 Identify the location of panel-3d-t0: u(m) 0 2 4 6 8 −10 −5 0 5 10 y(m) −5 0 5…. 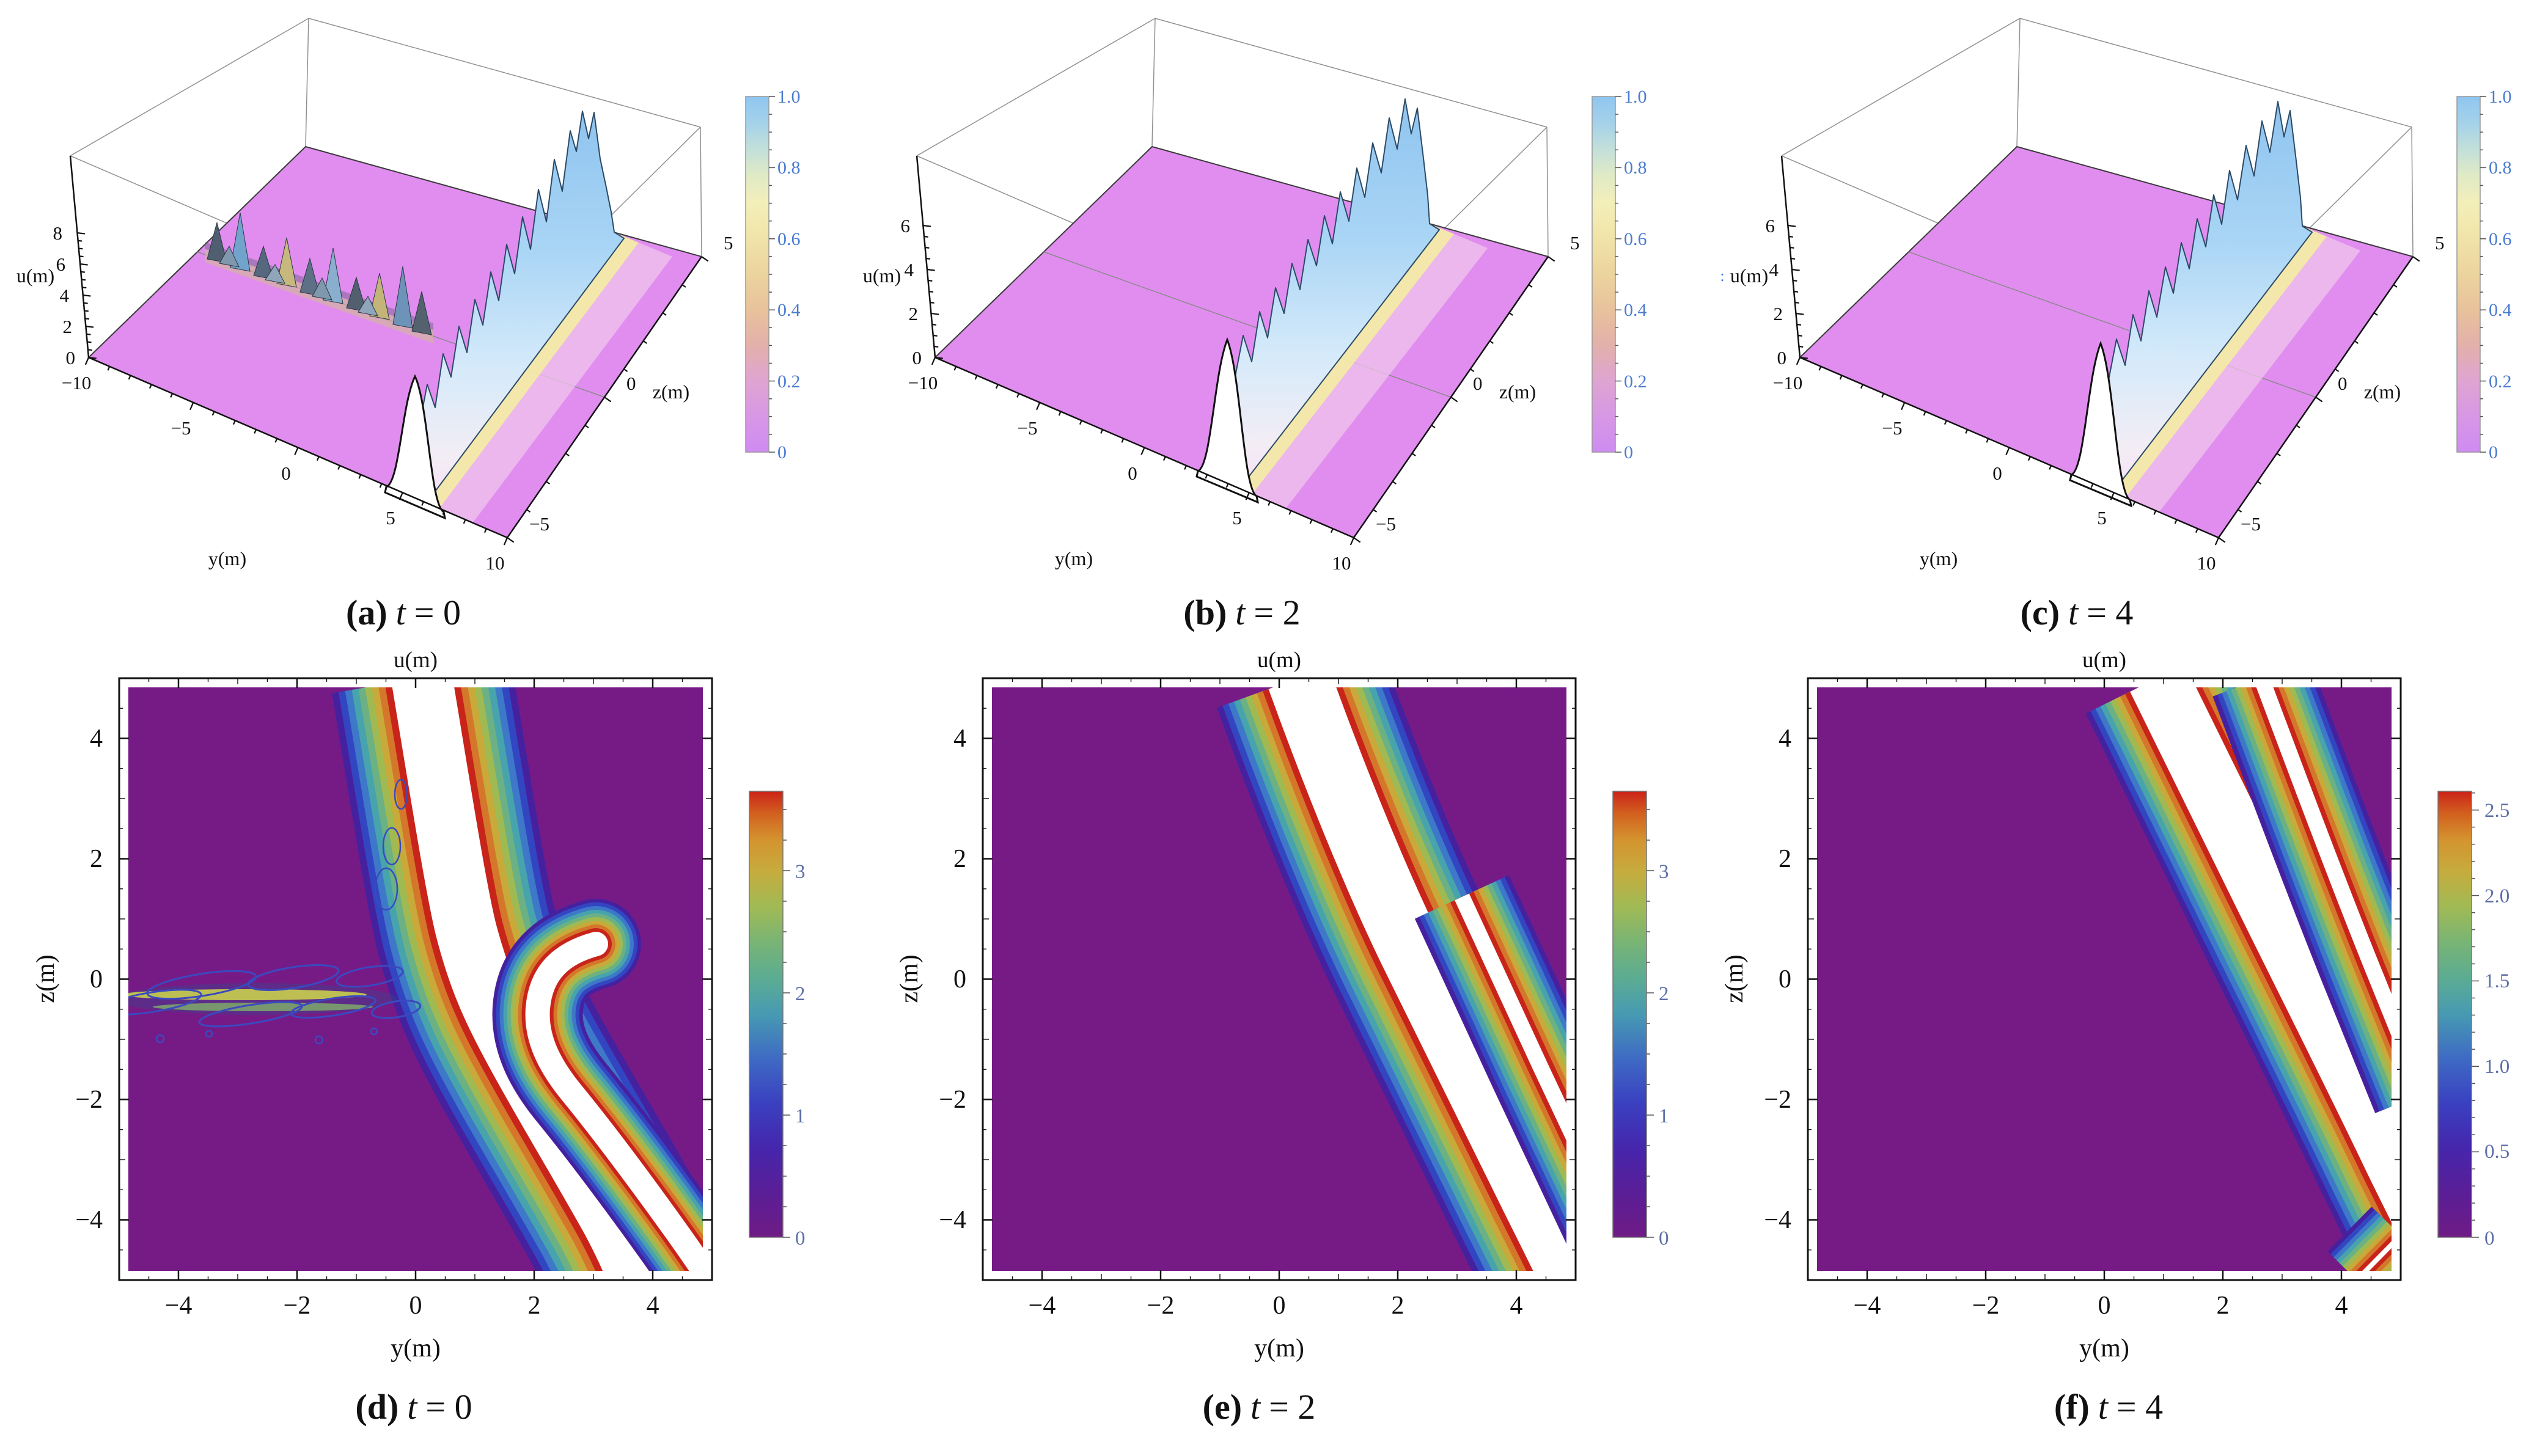
(409, 296).